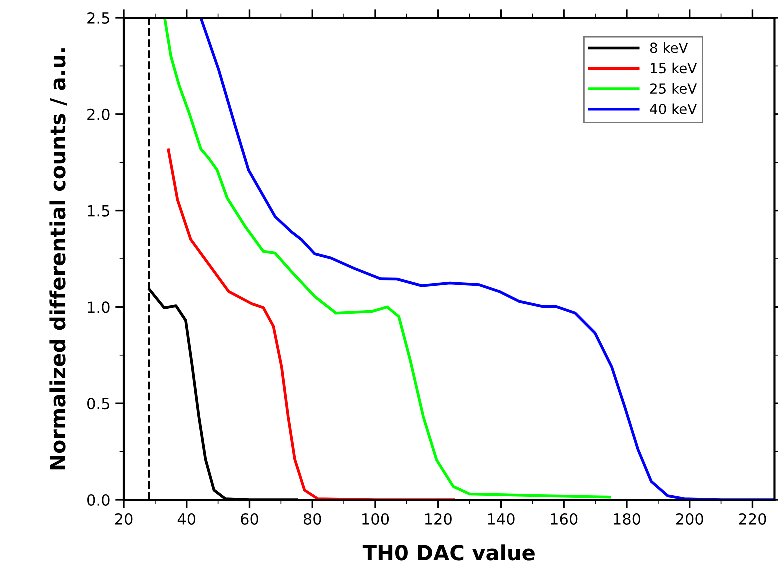  I want to click on x-tick-label: 120, so click(438, 519).